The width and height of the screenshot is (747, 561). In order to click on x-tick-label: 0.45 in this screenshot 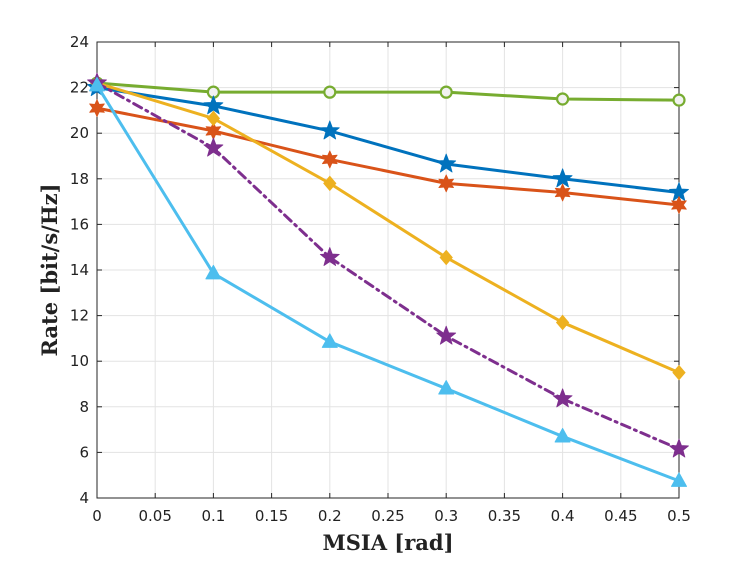, I will do `click(620, 516)`.